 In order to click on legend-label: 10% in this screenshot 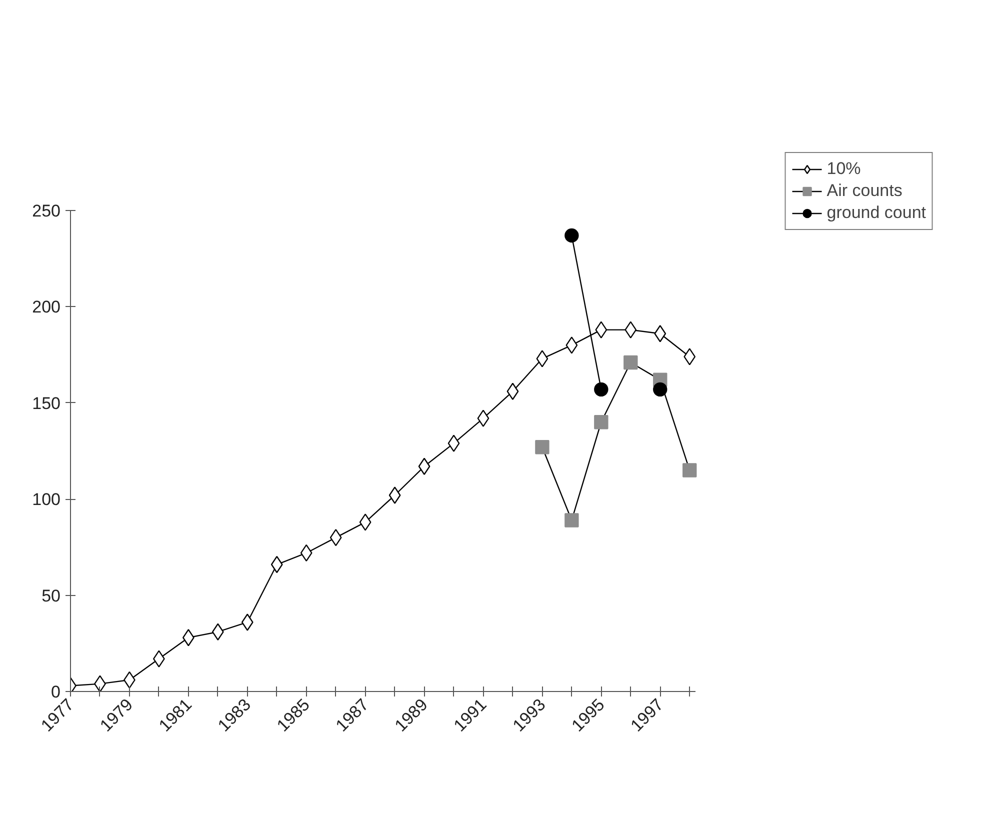, I will do `click(843, 169)`.